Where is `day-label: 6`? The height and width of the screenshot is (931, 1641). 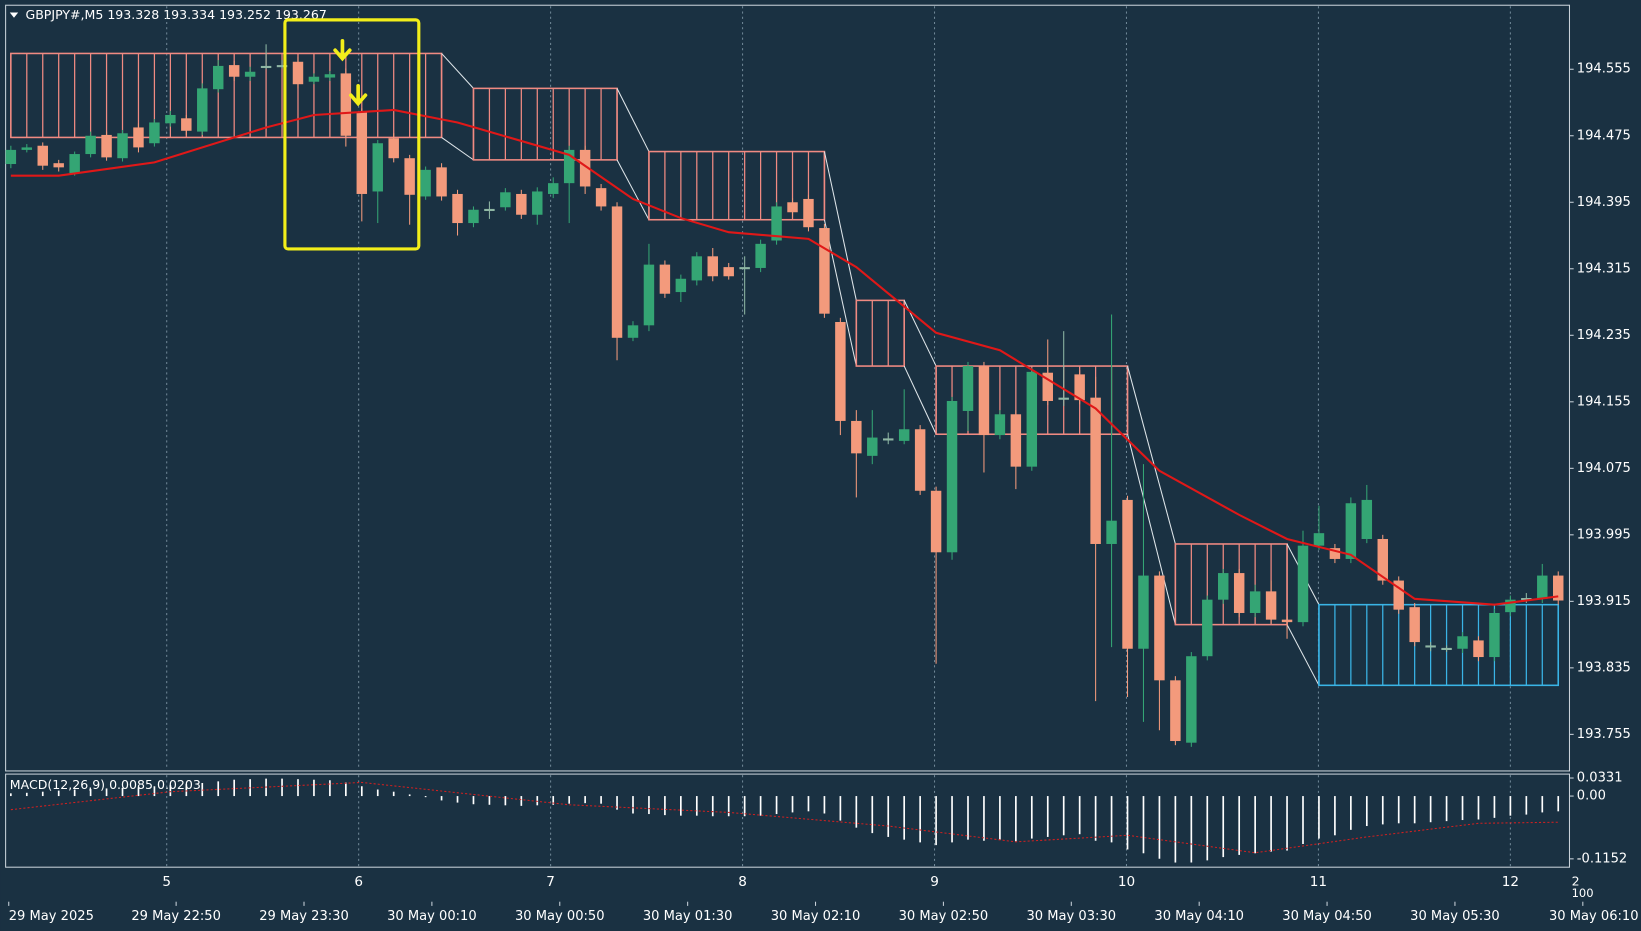
day-label: 6 is located at coordinates (358, 882).